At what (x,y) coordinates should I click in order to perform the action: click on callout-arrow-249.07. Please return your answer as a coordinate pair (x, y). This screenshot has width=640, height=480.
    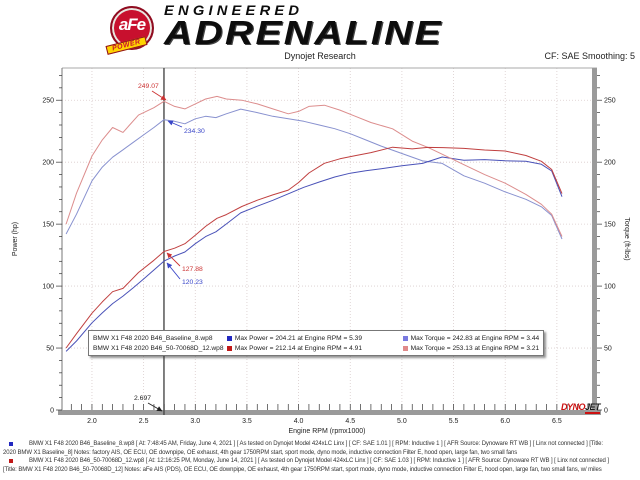
    Looking at the image, I should click on (159, 95).